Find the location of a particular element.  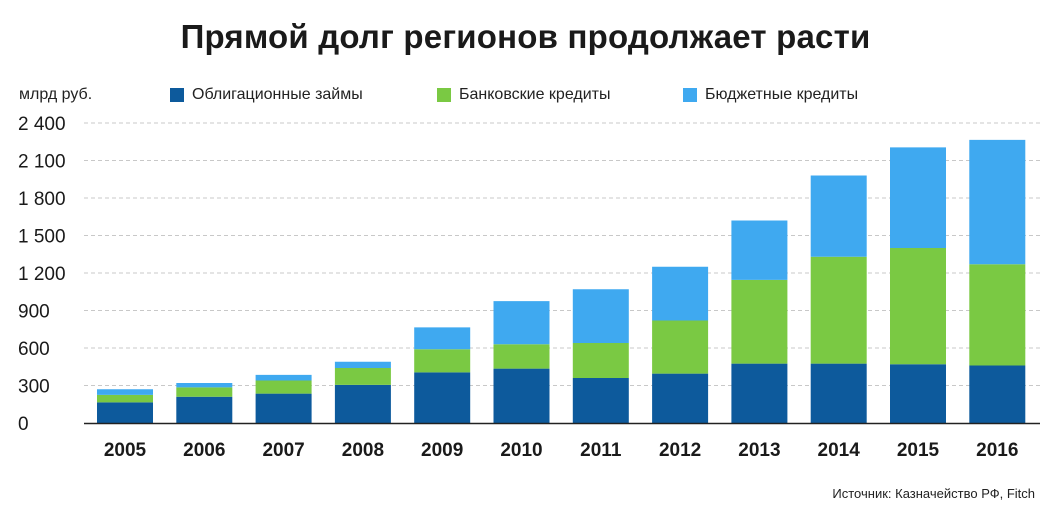

x-tick-label: 2009 is located at coordinates (442, 450).